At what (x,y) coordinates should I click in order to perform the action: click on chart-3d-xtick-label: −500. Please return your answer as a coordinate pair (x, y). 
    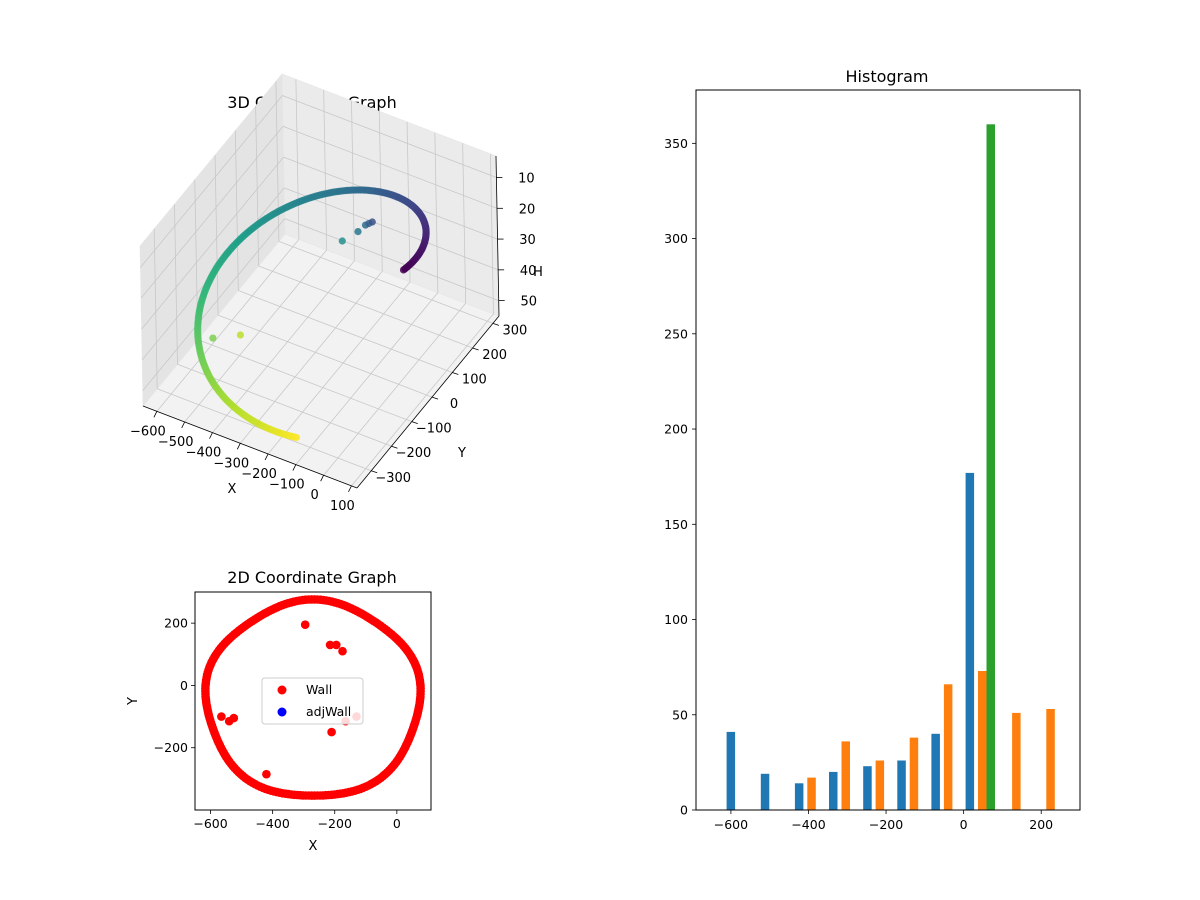
    Looking at the image, I should click on (176, 442).